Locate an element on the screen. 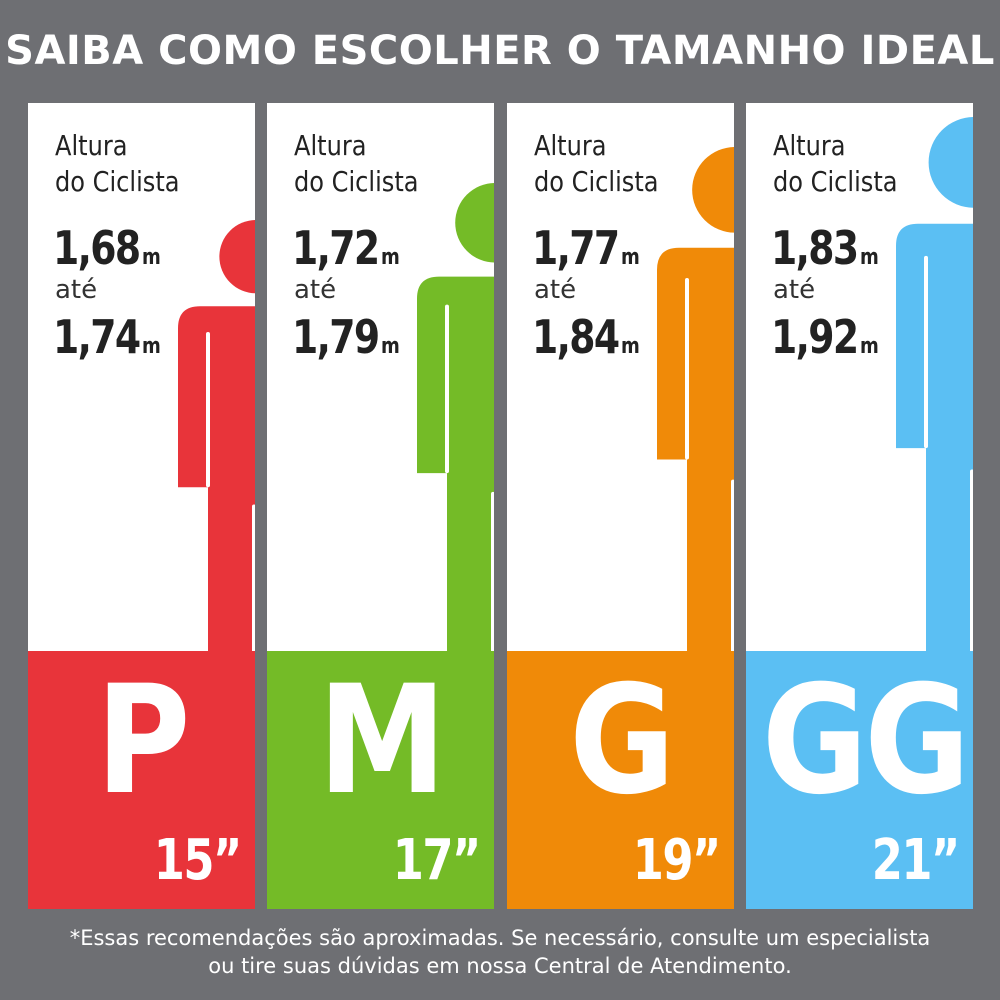 The image size is (1000, 1000). height-to-value: 1,84 is located at coordinates (576, 337).